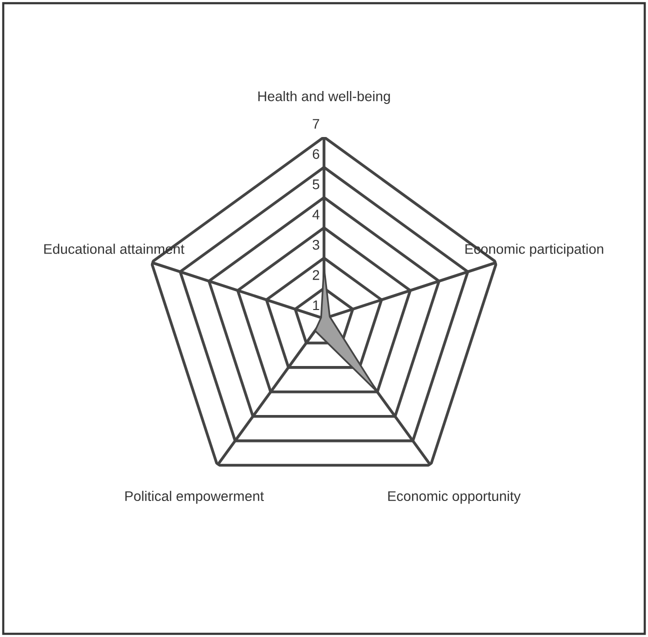 This screenshot has width=648, height=637. Describe the element at coordinates (316, 124) in the screenshot. I see `y-tick-label: 7` at that location.